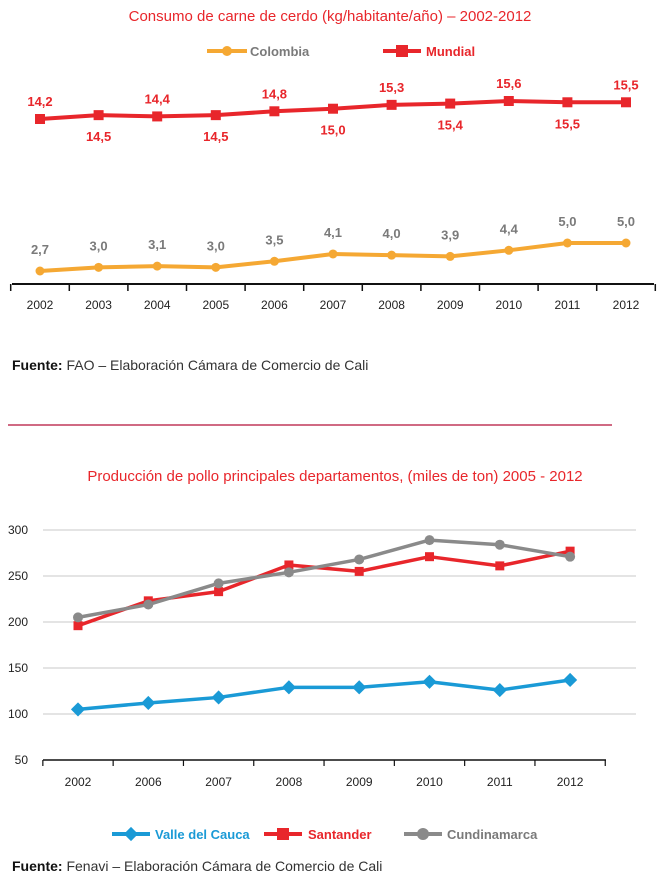  Describe the element at coordinates (289, 782) in the screenshot. I see `chart2-x-tick-label: 2008` at that location.